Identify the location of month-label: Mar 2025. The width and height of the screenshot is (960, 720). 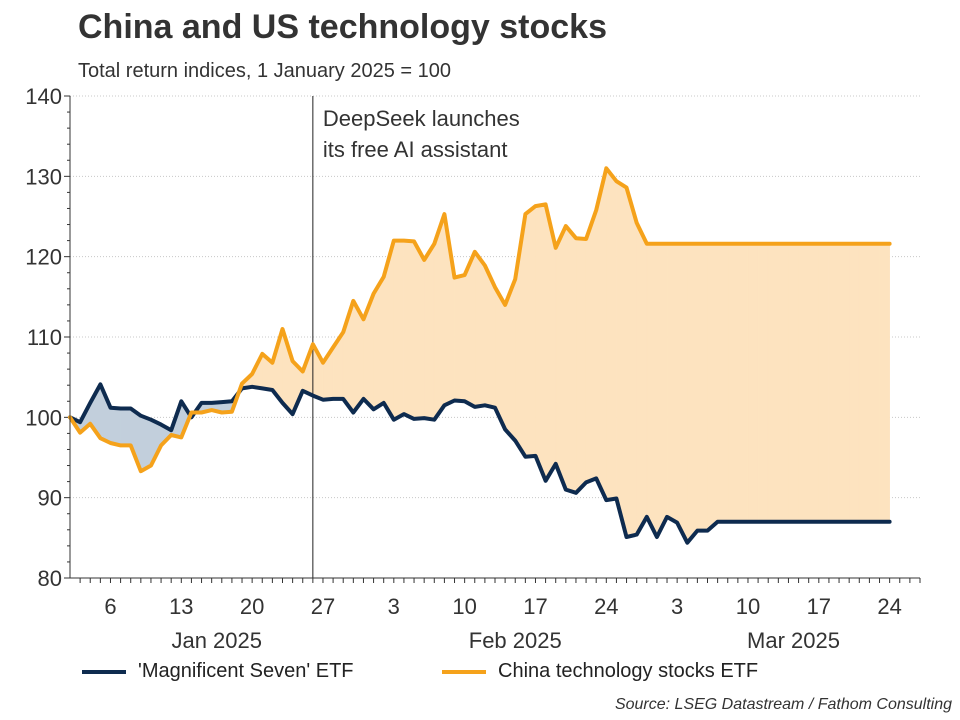
(793, 640).